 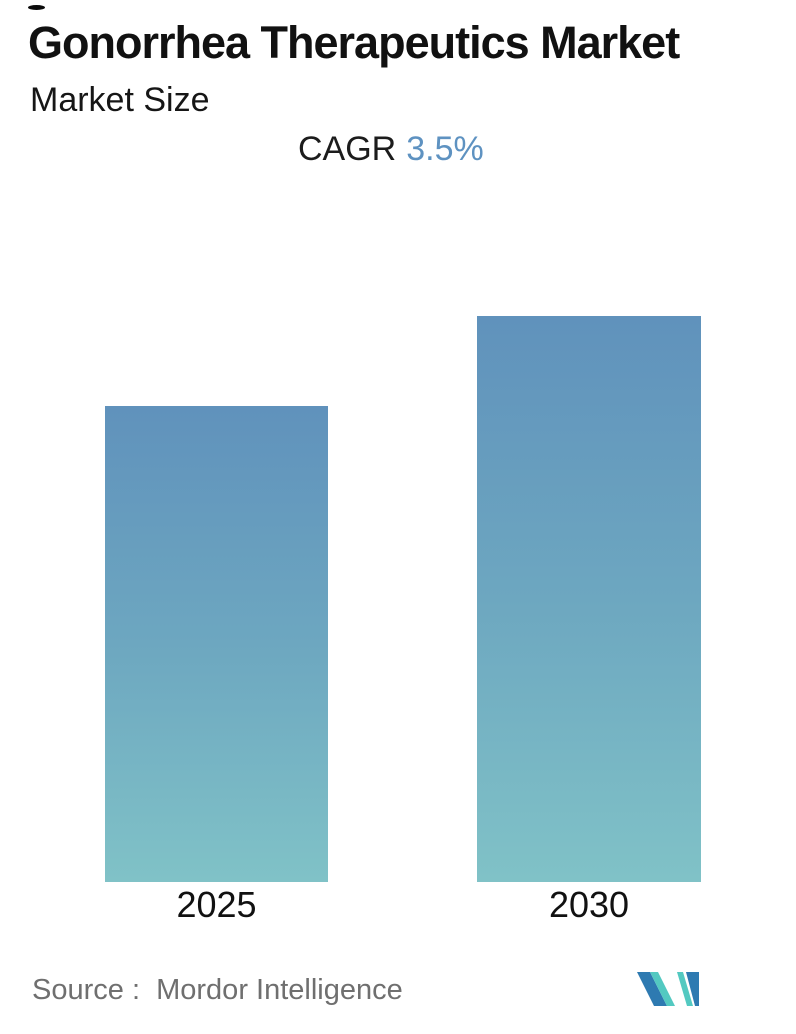 I want to click on bar-2025, so click(x=216, y=644).